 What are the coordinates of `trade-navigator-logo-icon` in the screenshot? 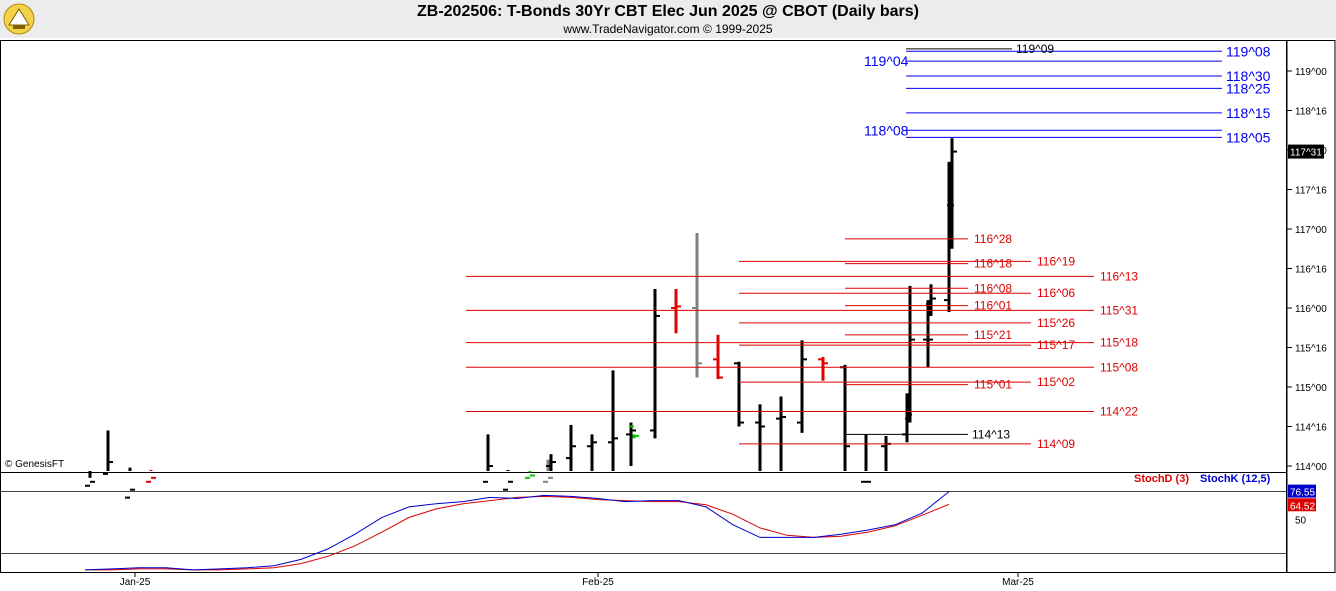 It's located at (19, 19).